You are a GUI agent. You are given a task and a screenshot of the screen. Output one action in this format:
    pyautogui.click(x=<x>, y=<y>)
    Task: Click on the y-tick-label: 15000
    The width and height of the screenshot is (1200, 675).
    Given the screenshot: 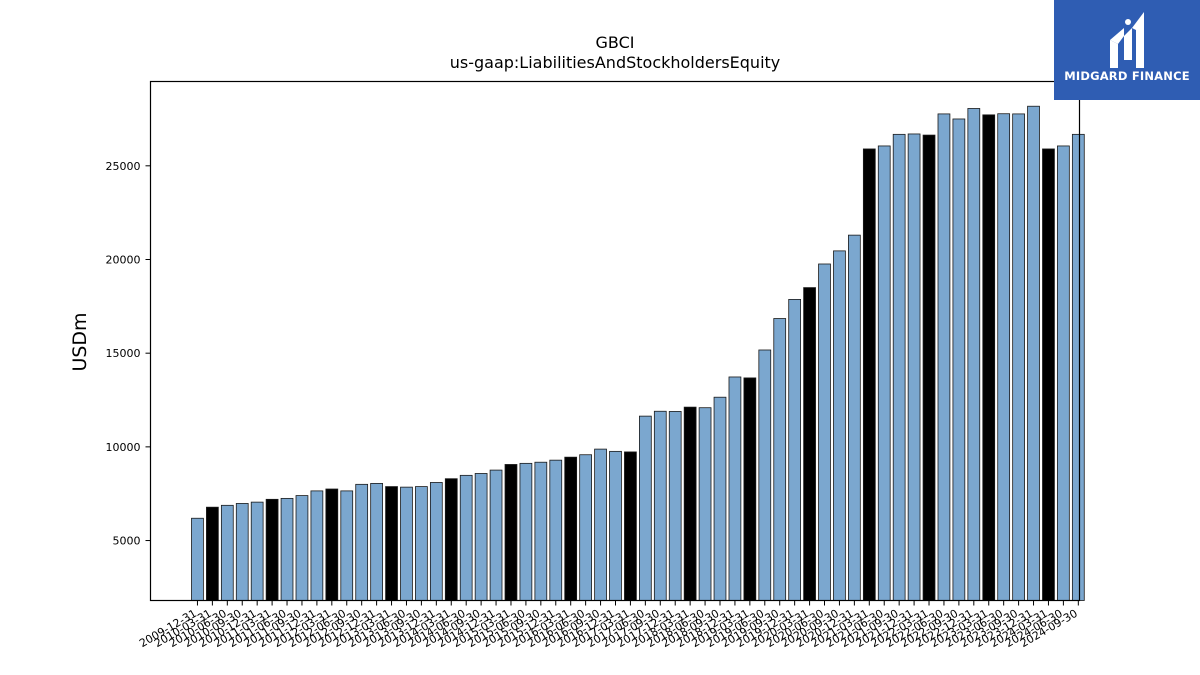 What is the action you would take?
    pyautogui.click(x=123, y=353)
    